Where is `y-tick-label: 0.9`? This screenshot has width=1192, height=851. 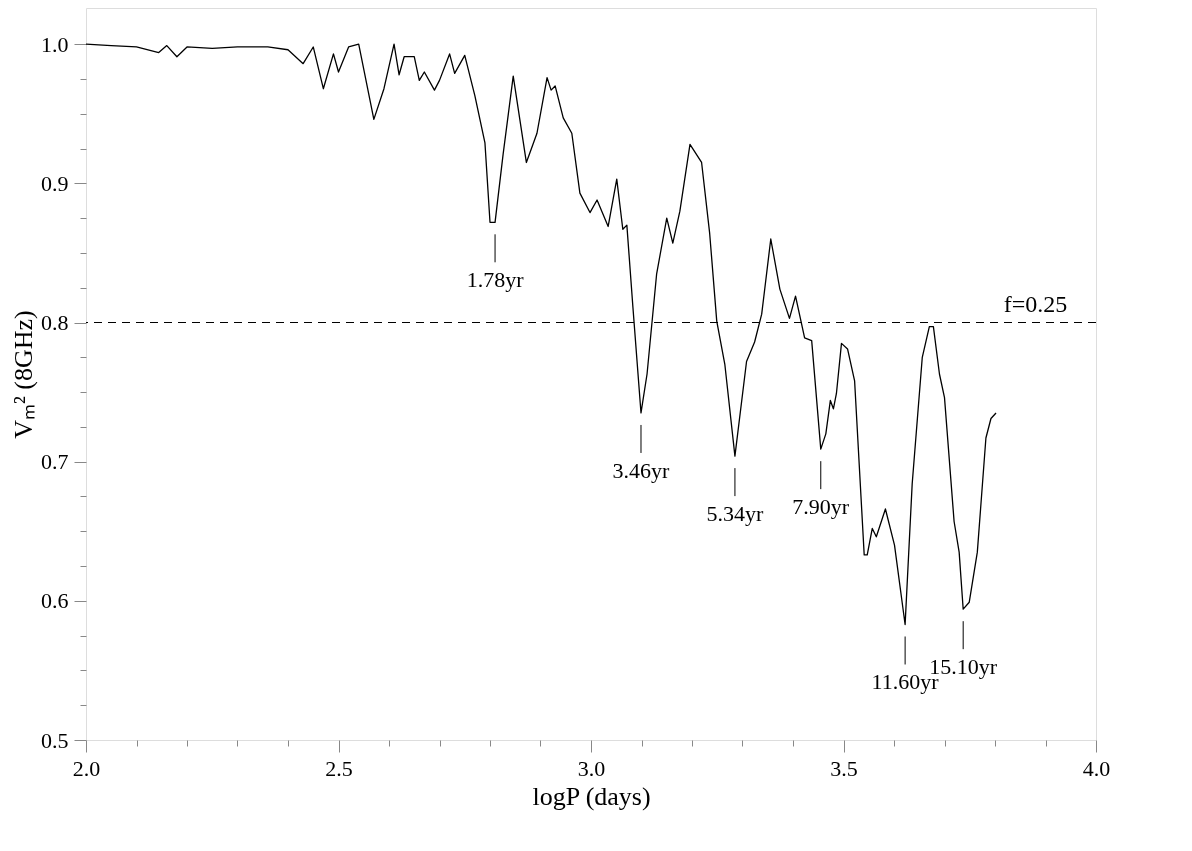 y-tick-label: 0.9 is located at coordinates (55, 183).